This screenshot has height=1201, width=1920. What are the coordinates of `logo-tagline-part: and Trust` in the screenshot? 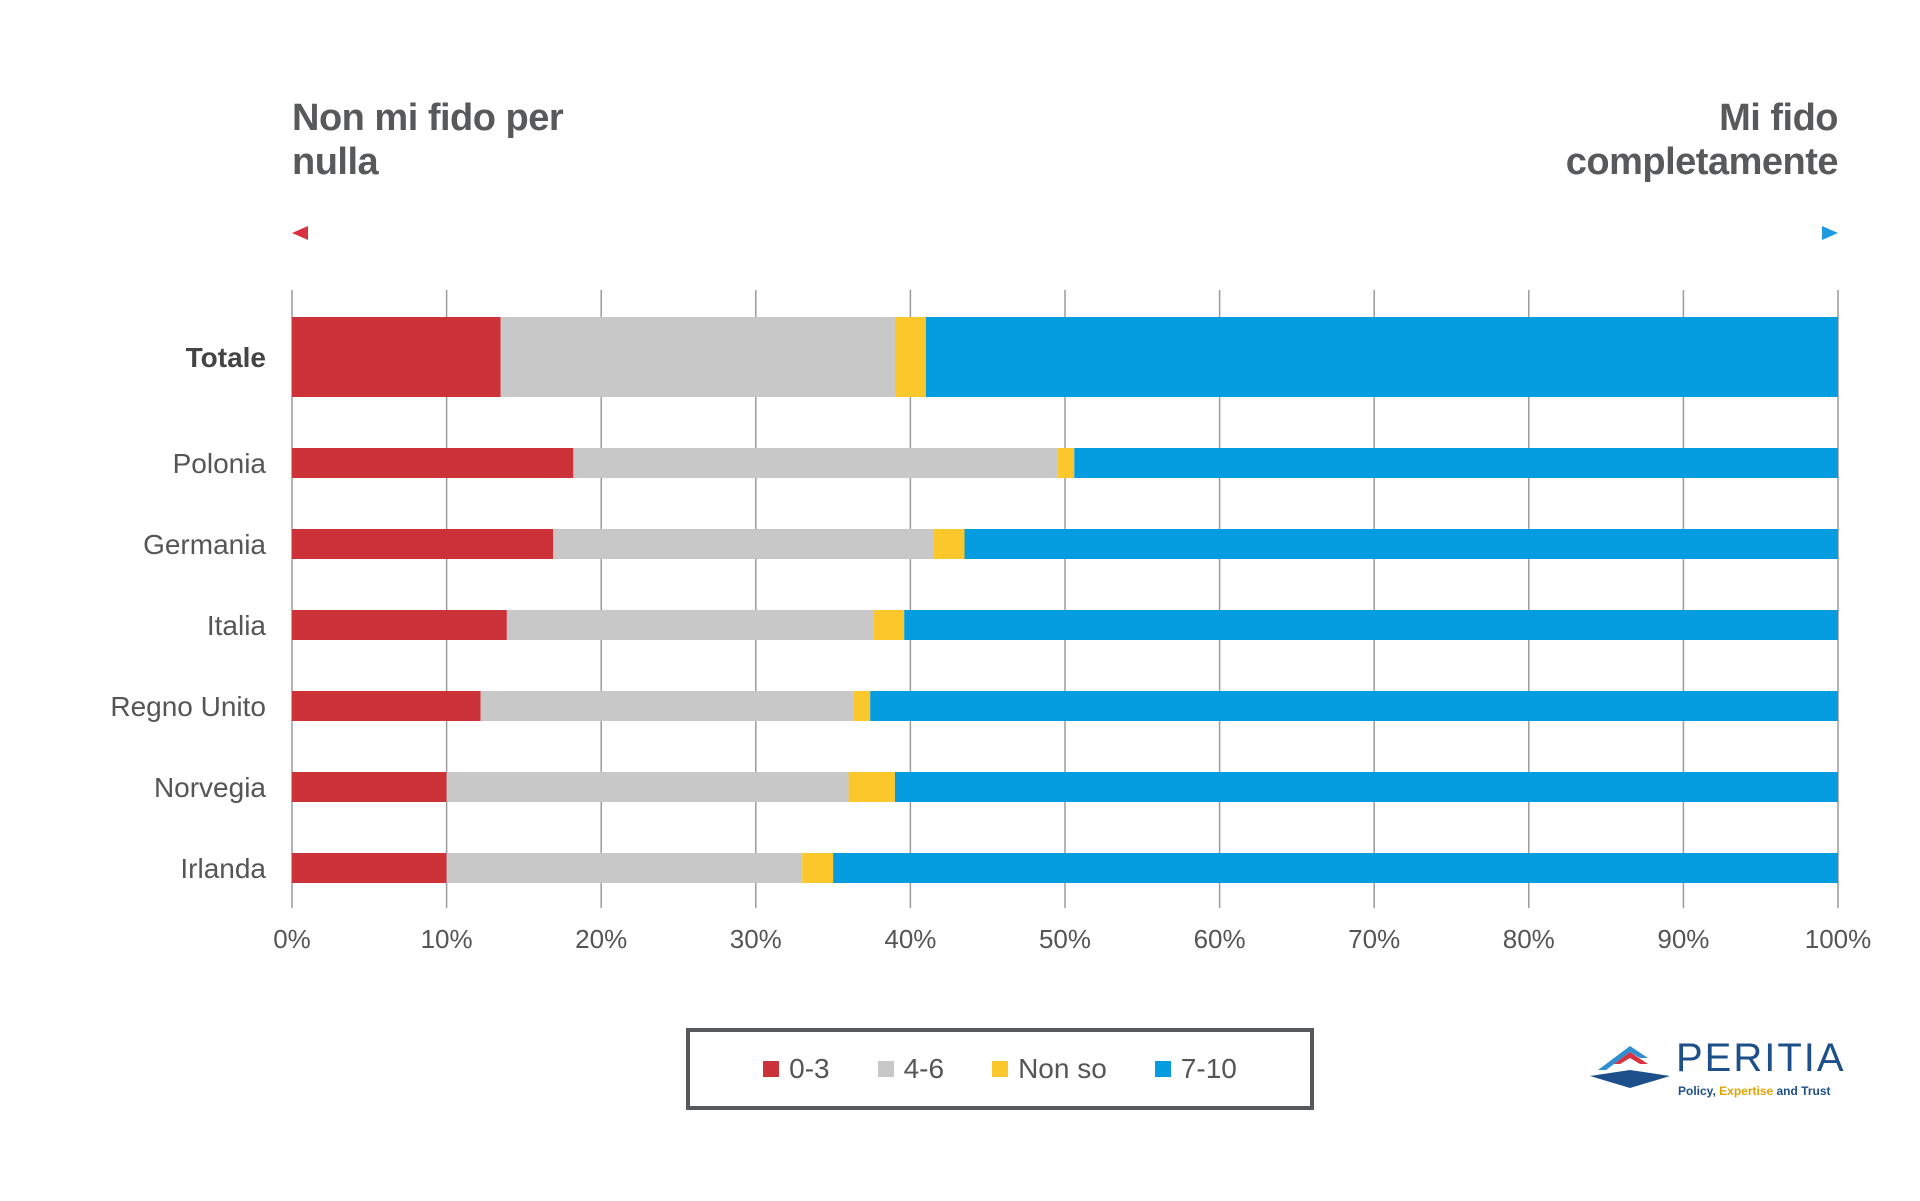 It's located at (1802, 1091).